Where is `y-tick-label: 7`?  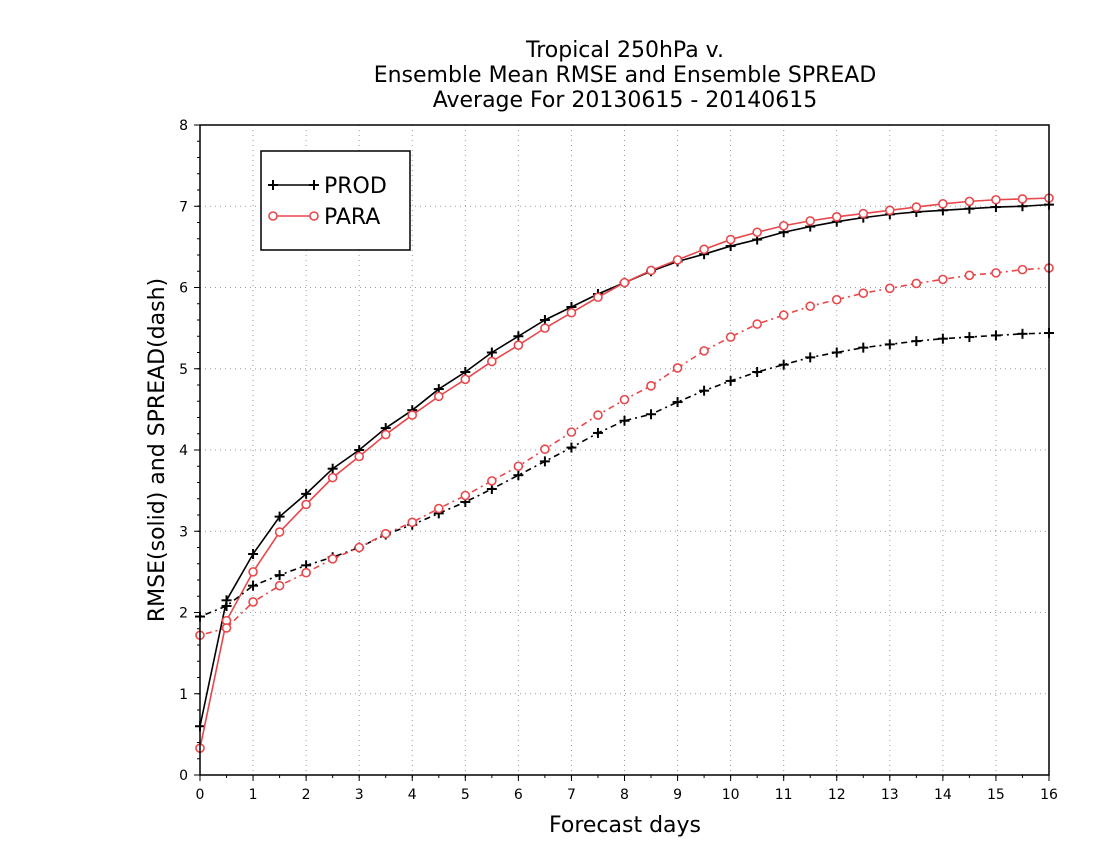
y-tick-label: 7 is located at coordinates (183, 207).